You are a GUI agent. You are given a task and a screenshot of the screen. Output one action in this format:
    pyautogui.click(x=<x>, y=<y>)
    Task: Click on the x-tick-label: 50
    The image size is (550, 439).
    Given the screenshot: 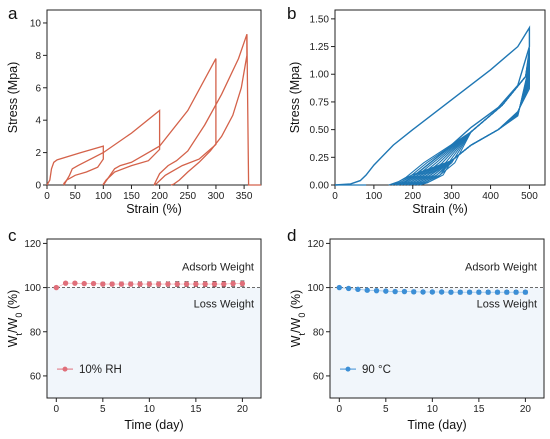 What is the action you would take?
    pyautogui.click(x=76, y=196)
    